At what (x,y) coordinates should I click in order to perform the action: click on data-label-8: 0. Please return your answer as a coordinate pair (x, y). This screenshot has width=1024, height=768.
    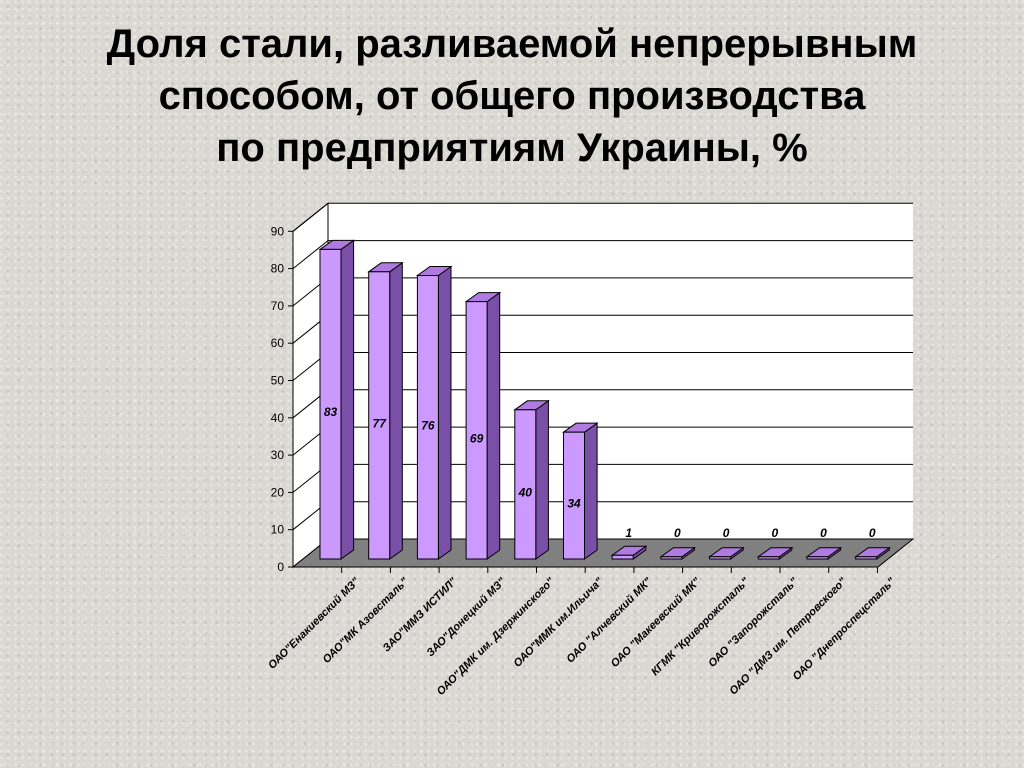
    Looking at the image, I should click on (726, 533).